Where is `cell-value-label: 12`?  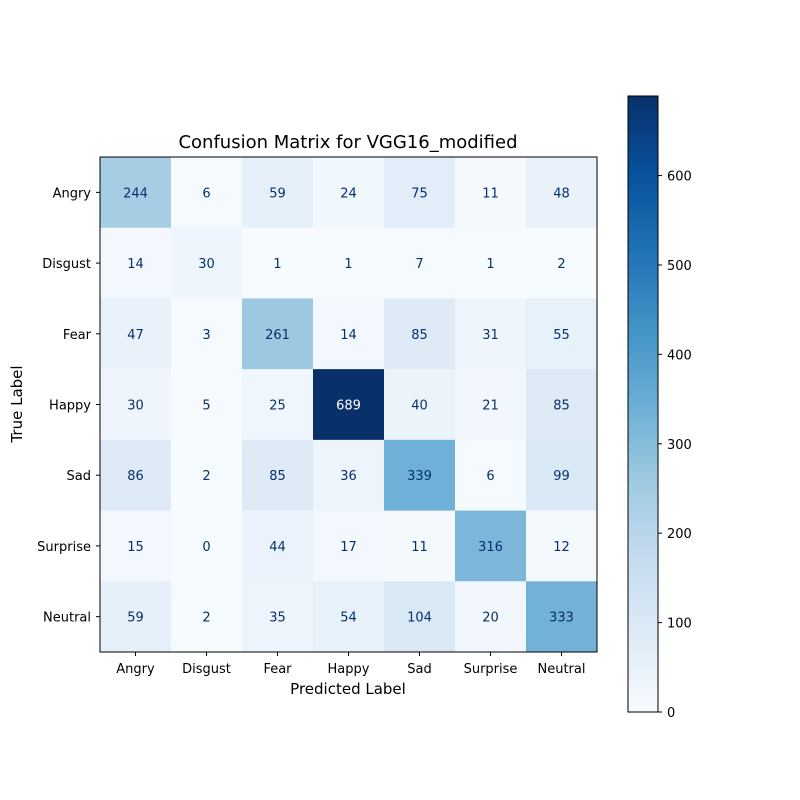
cell-value-label: 12 is located at coordinates (561, 547).